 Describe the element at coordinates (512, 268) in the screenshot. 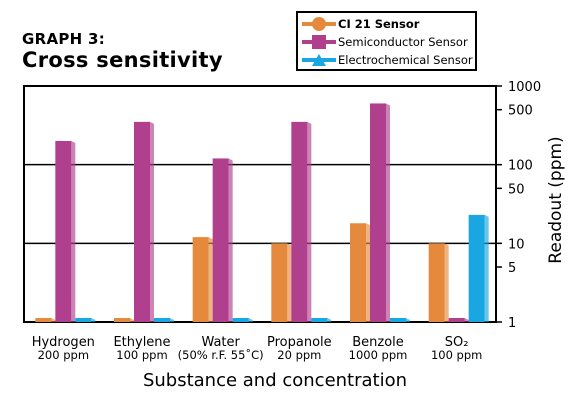

I see `y-tick-label: 5` at that location.